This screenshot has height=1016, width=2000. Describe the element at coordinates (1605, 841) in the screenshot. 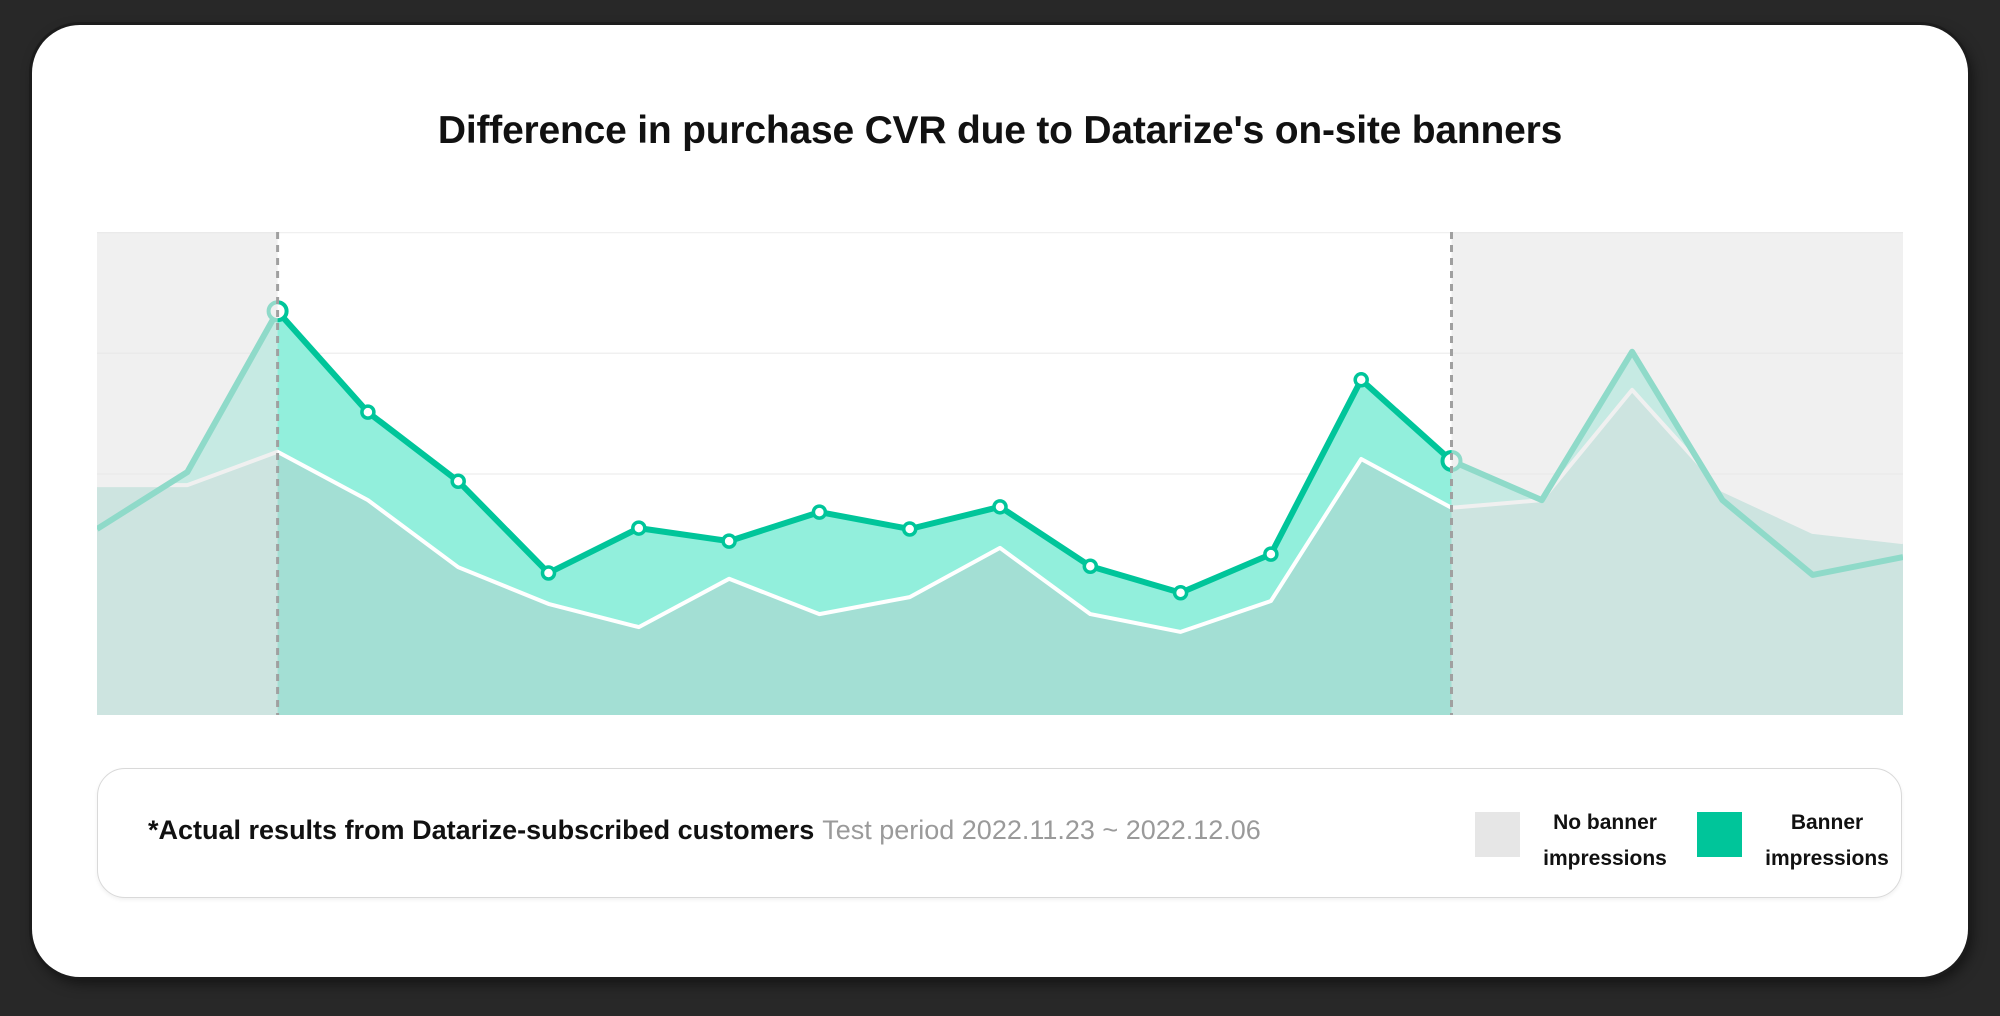

I see `legend-label-no-banner: No banner impressions` at that location.